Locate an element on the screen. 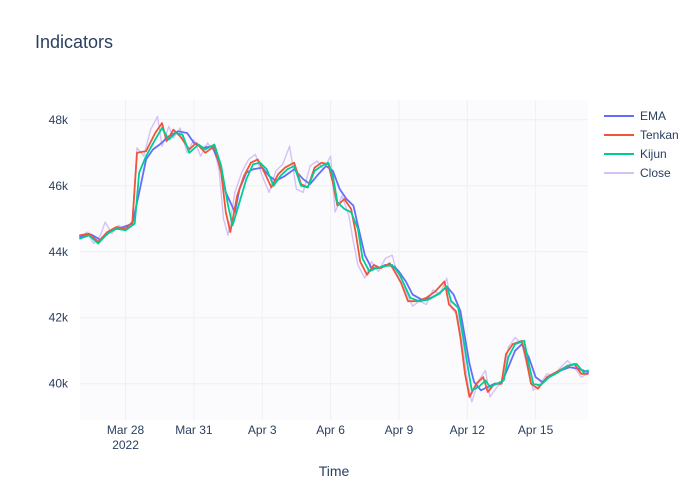  x-tick-label: Mar 31 is located at coordinates (194, 430).